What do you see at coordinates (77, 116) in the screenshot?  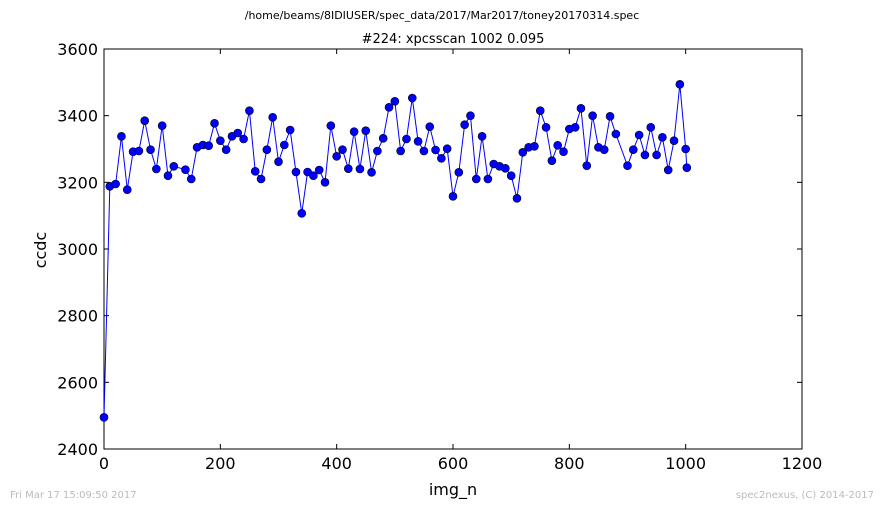 I see `y-tick-label: 3400` at bounding box center [77, 116].